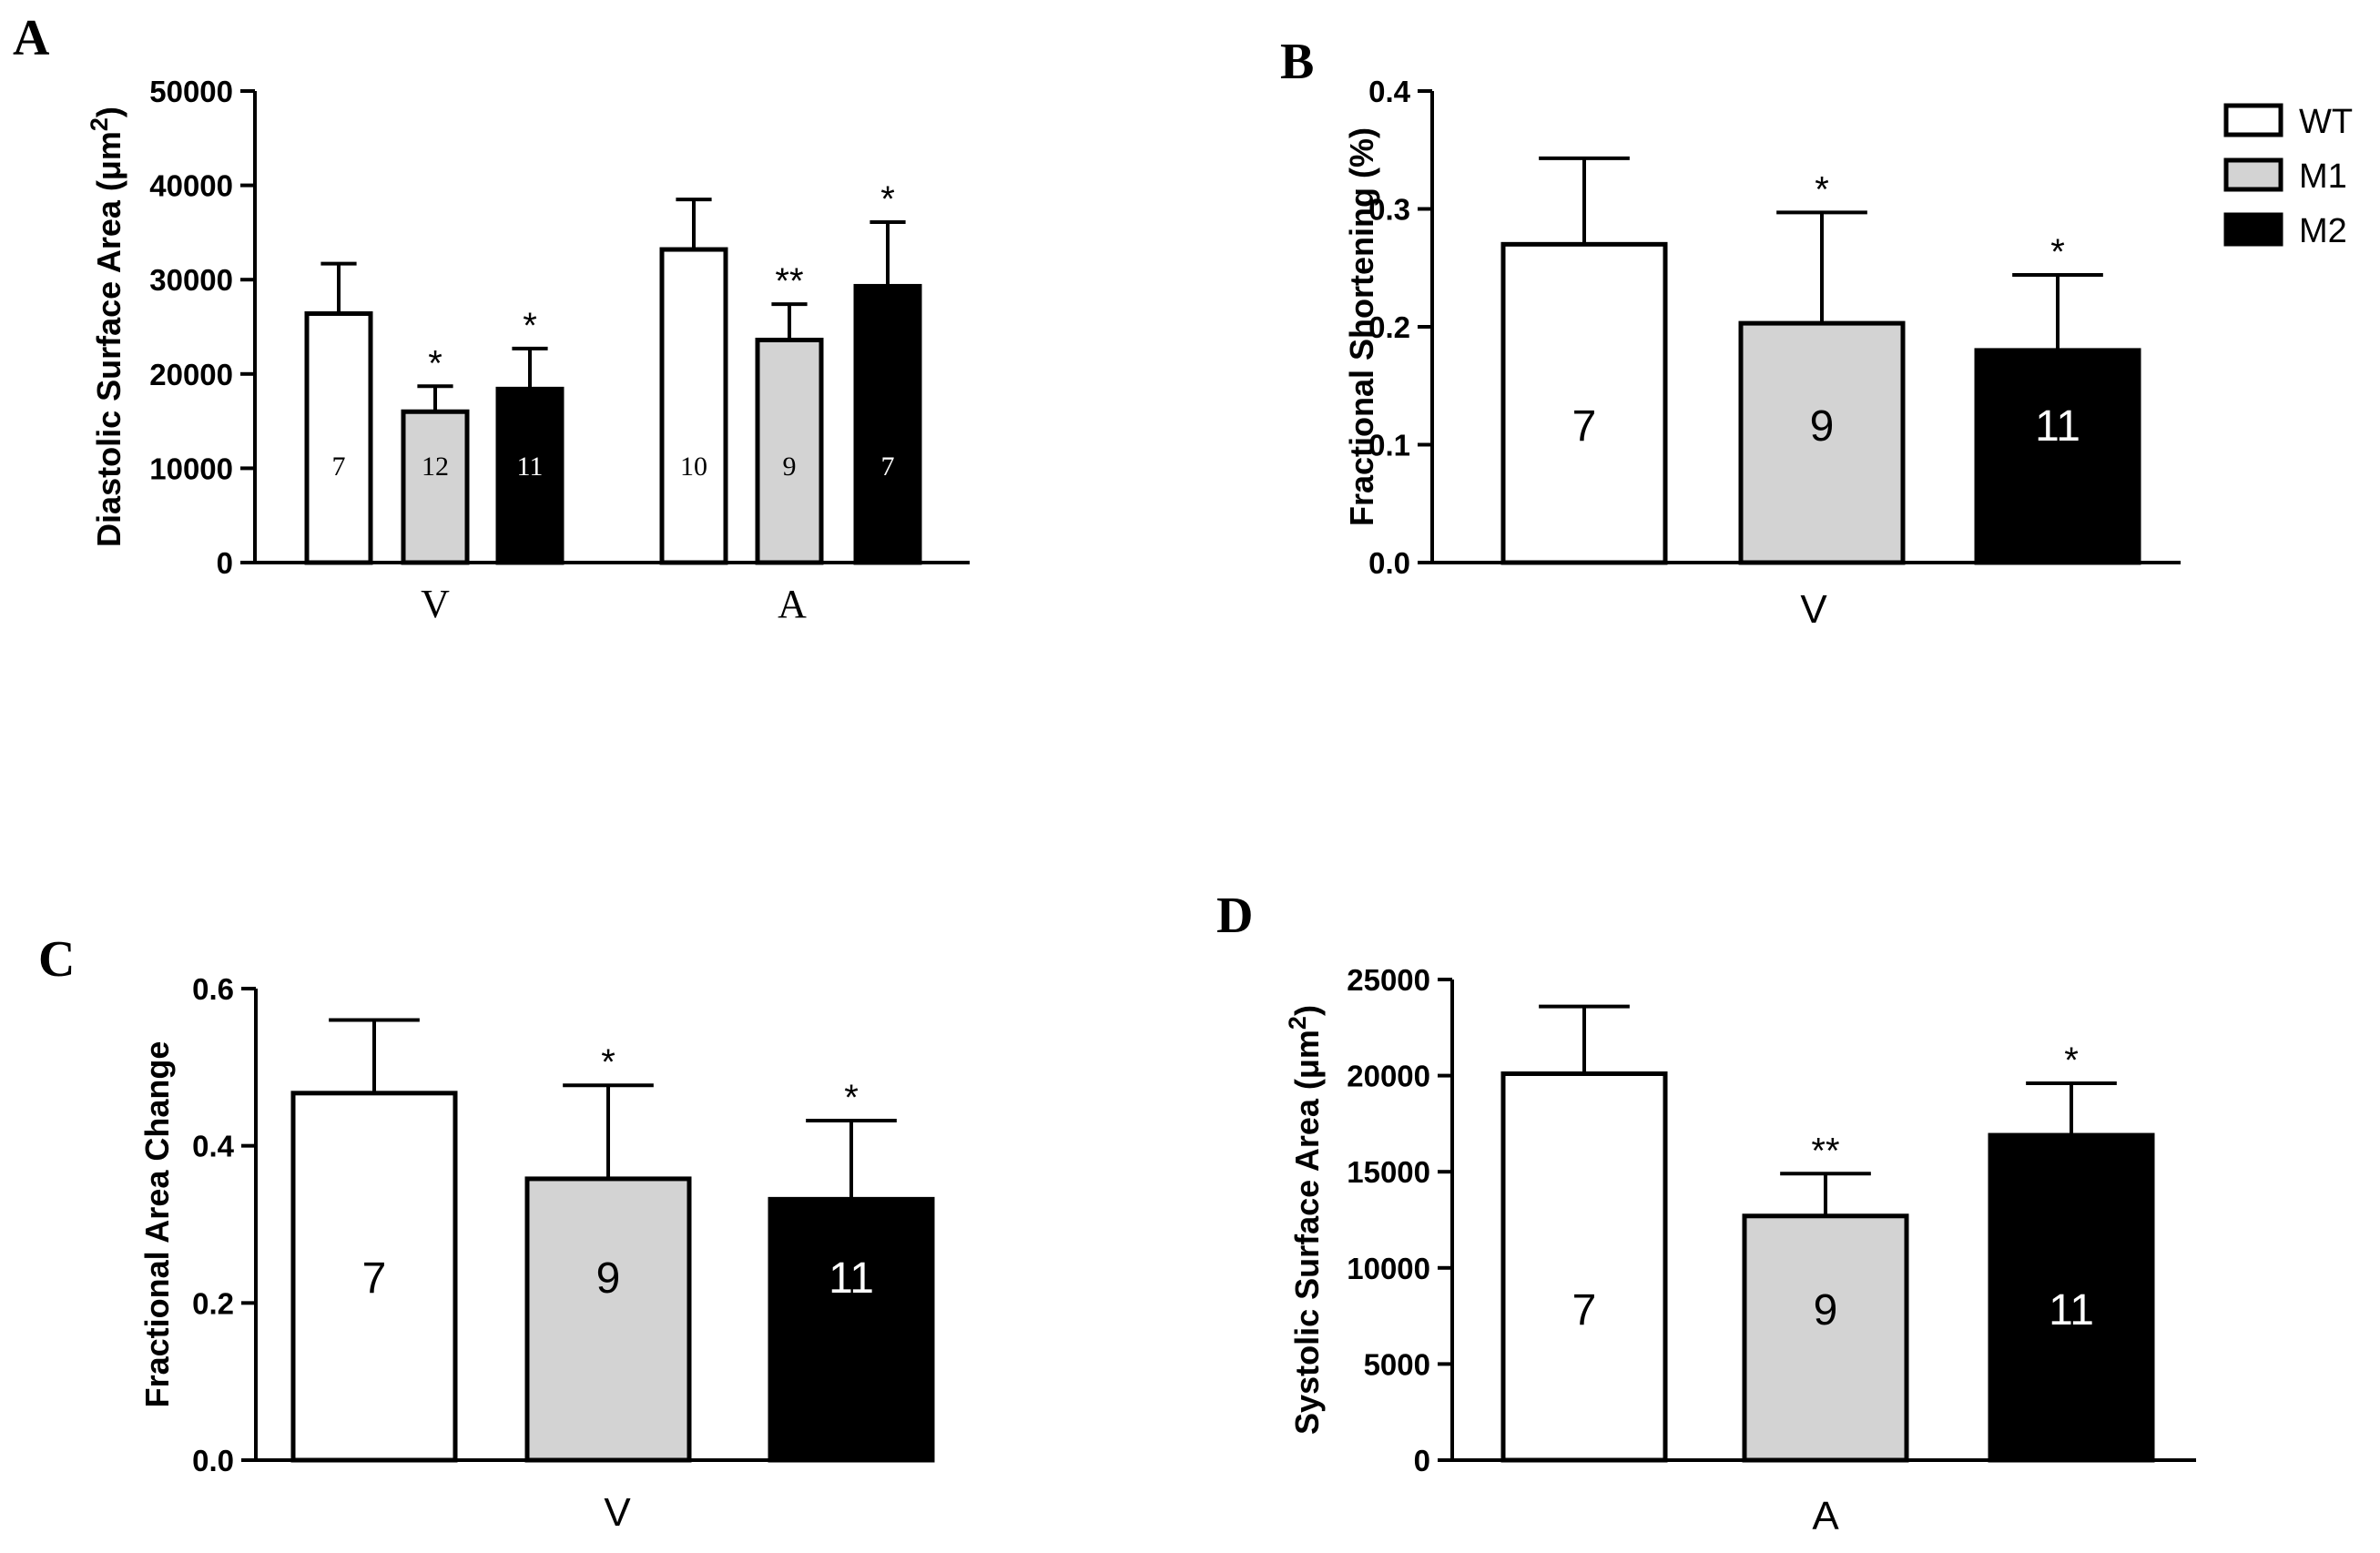 The width and height of the screenshot is (2380, 1553). Describe the element at coordinates (1389, 210) in the screenshot. I see `y-tick-label: 0.3` at that location.